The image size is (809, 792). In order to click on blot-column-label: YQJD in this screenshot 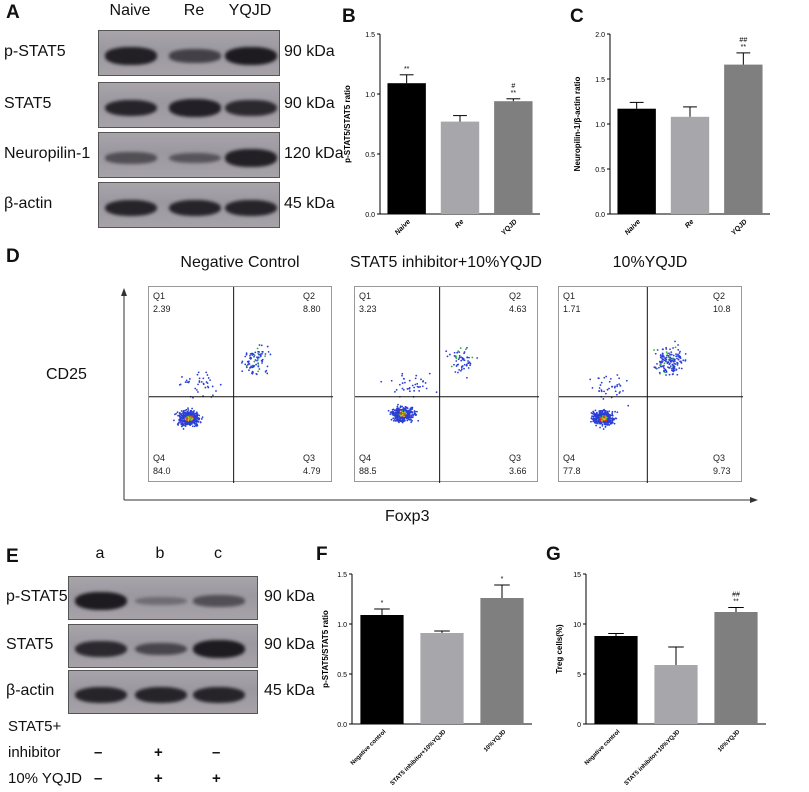, I will do `click(250, 10)`.